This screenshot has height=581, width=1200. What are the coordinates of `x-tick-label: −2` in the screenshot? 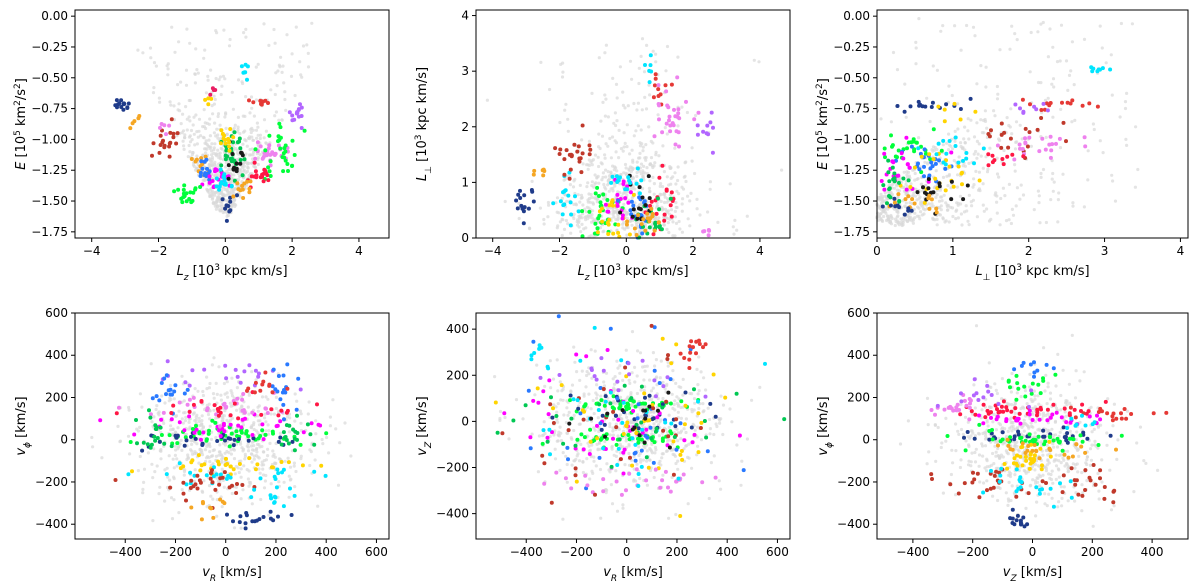 It's located at (159, 251).